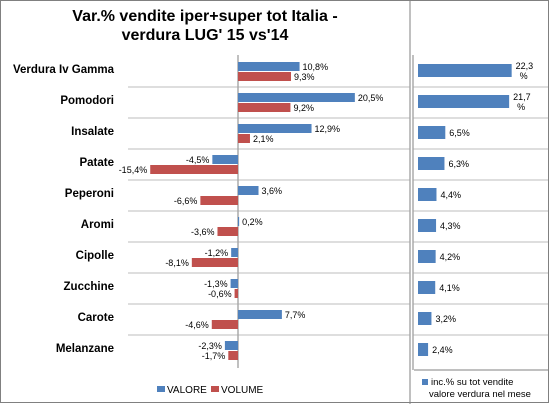  Describe the element at coordinates (265, 76) in the screenshot. I see `bar-volume-verdura-iv-gamma` at that location.